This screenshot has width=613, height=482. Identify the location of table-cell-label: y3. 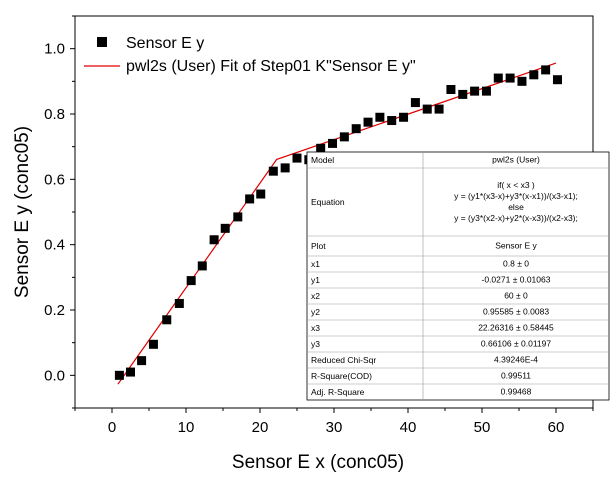
(315, 344).